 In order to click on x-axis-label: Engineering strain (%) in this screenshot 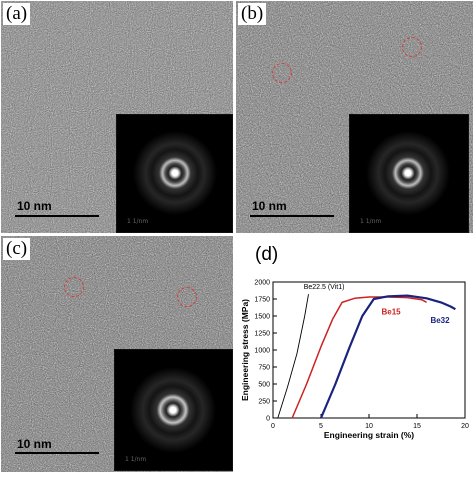, I will do `click(369, 435)`.